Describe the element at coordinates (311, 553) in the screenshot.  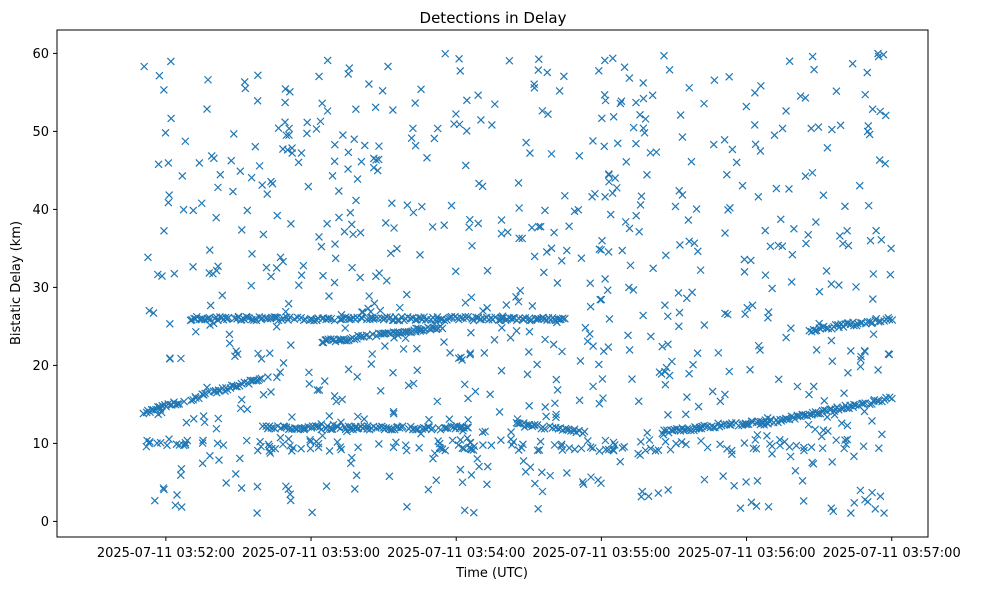
I see `x-tick-label: 2025-07-11 03:53:00` at that location.